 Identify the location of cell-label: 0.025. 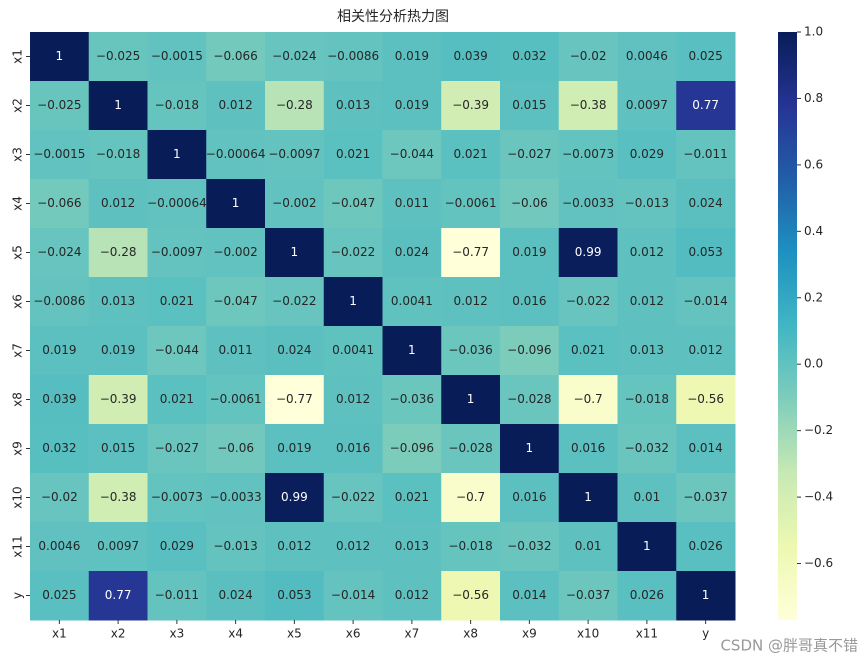
(705, 56).